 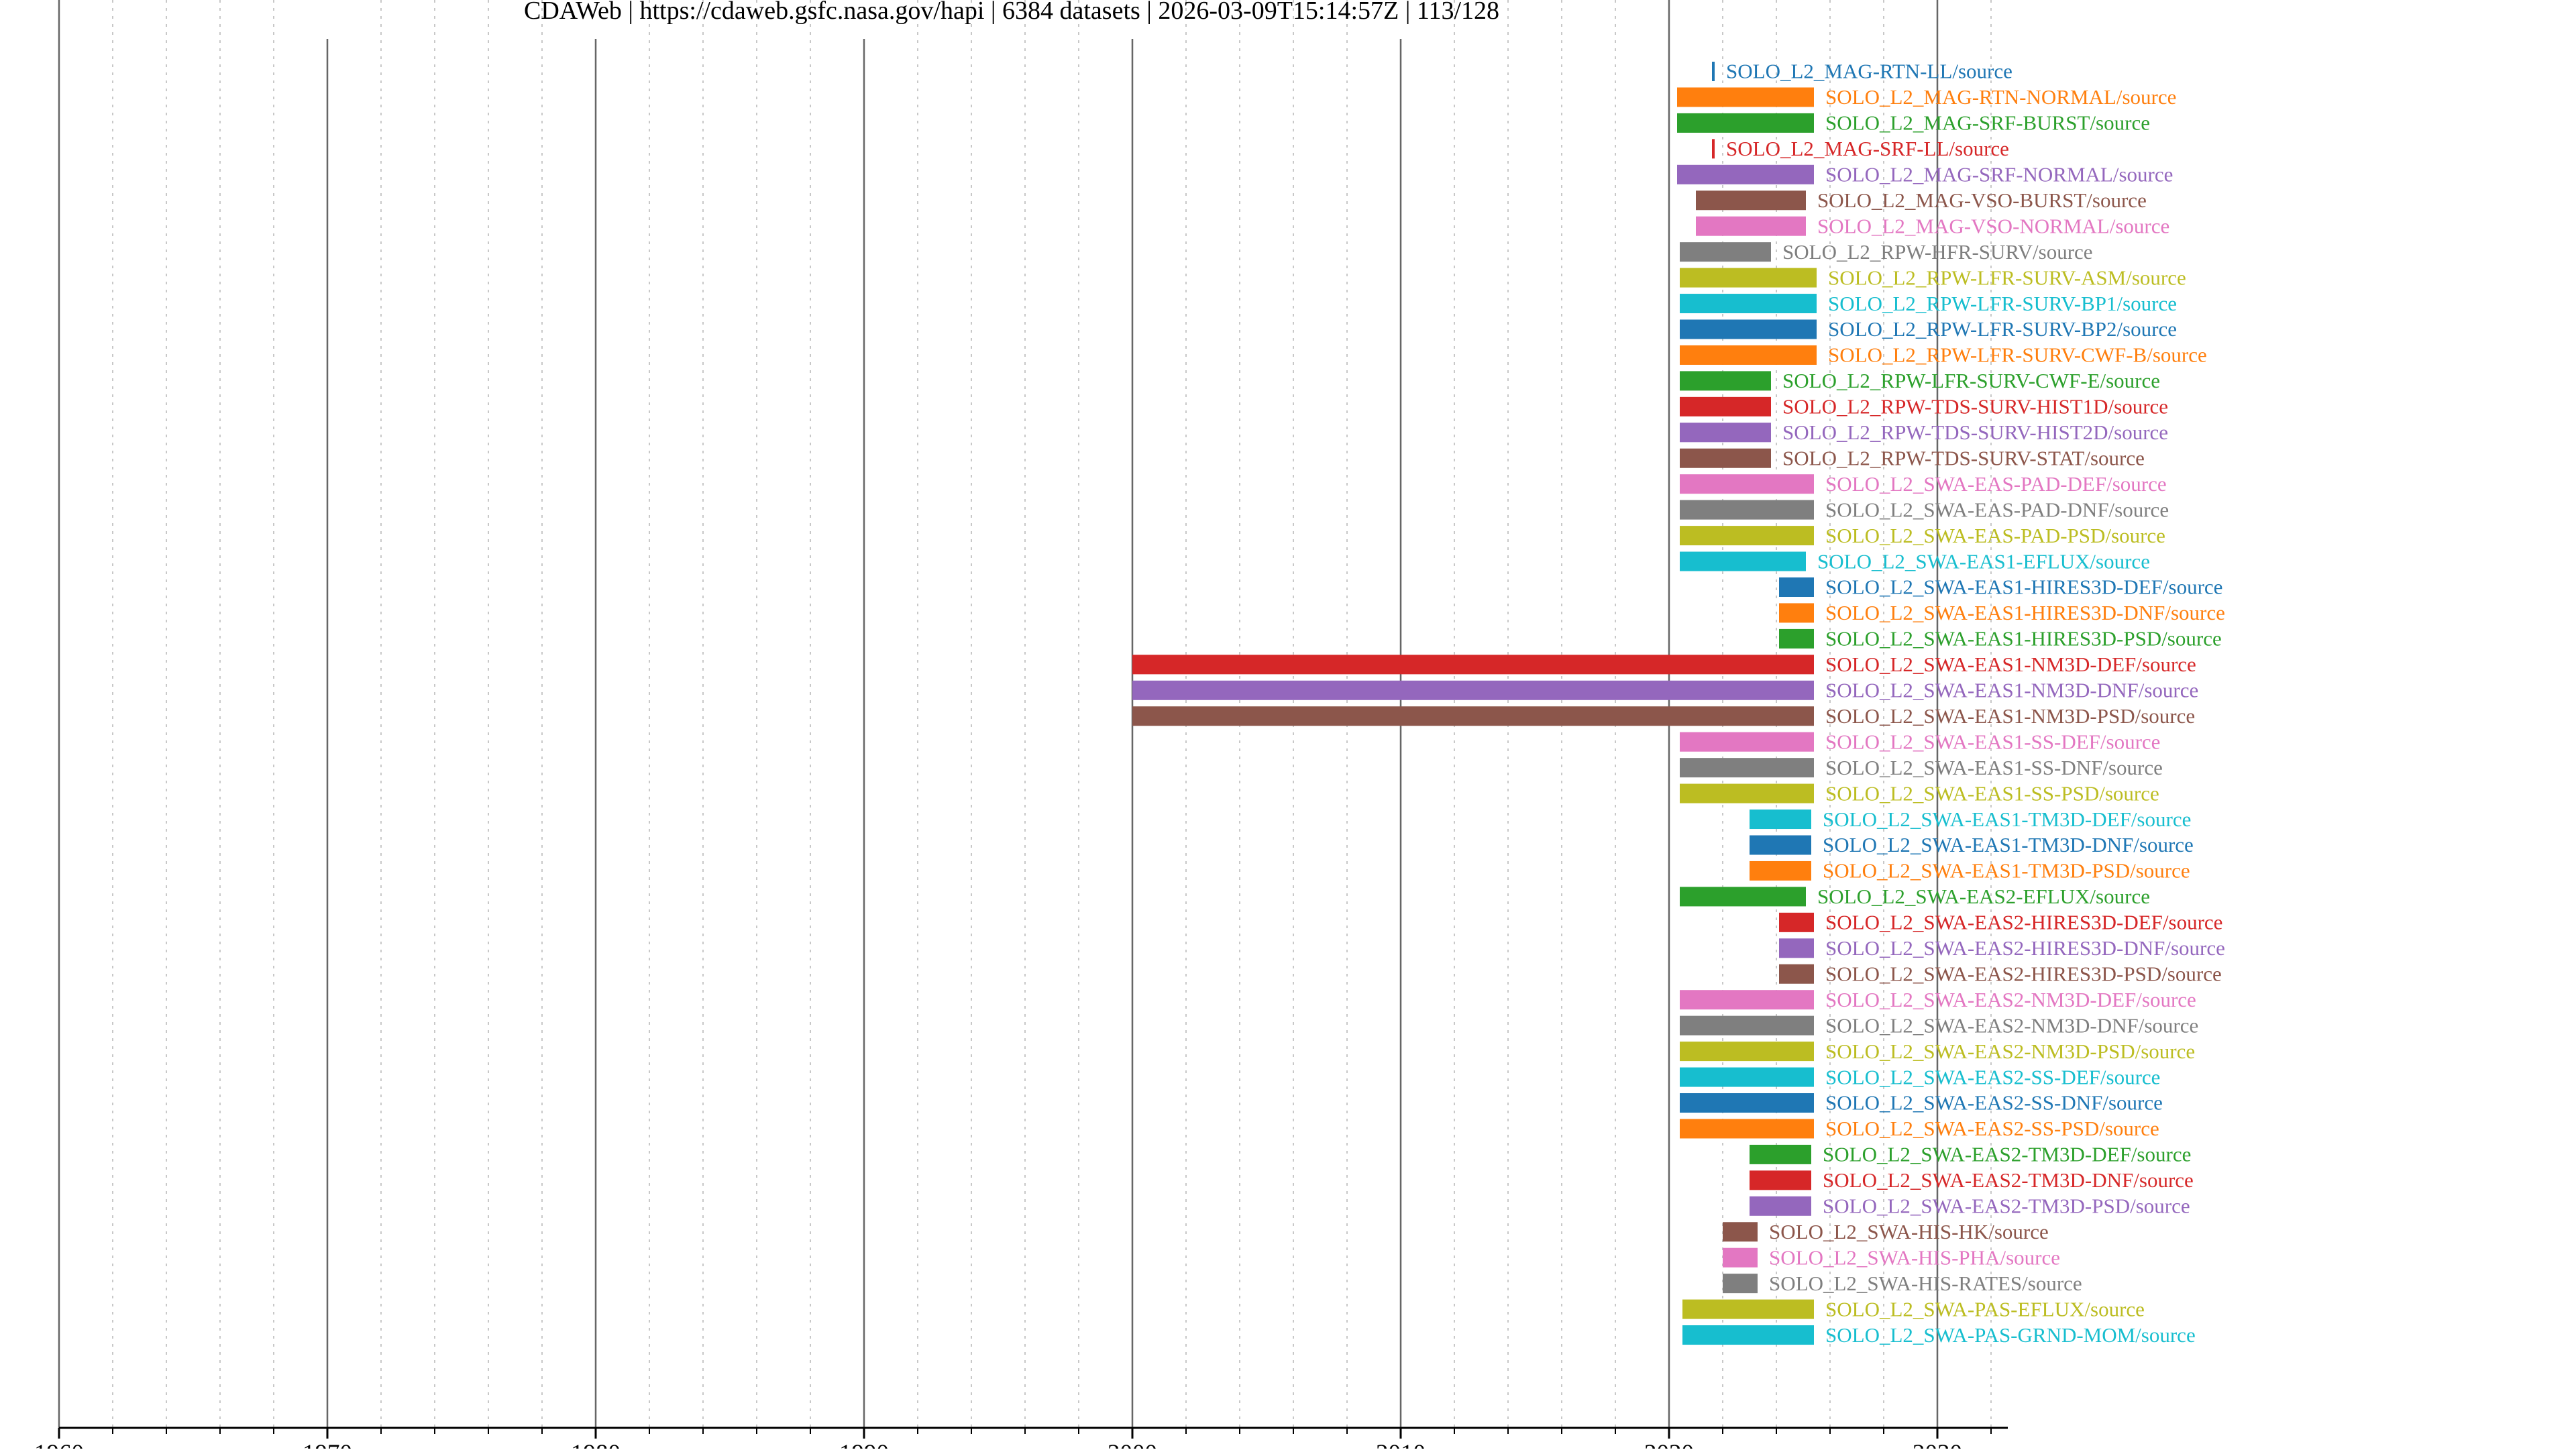 What do you see at coordinates (1869, 71) in the screenshot?
I see `bar-label: SOLO_L2_MAG-RTN-LL/source` at bounding box center [1869, 71].